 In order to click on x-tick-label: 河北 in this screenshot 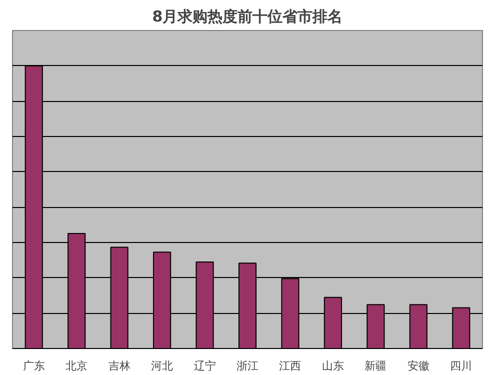, I will do `click(162, 366)`.